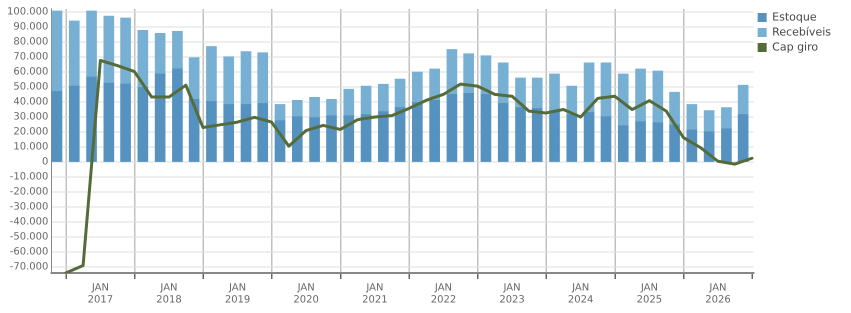 This screenshot has width=851, height=313. What do you see at coordinates (795, 47) in the screenshot?
I see `legend-label: Cap giro` at bounding box center [795, 47].